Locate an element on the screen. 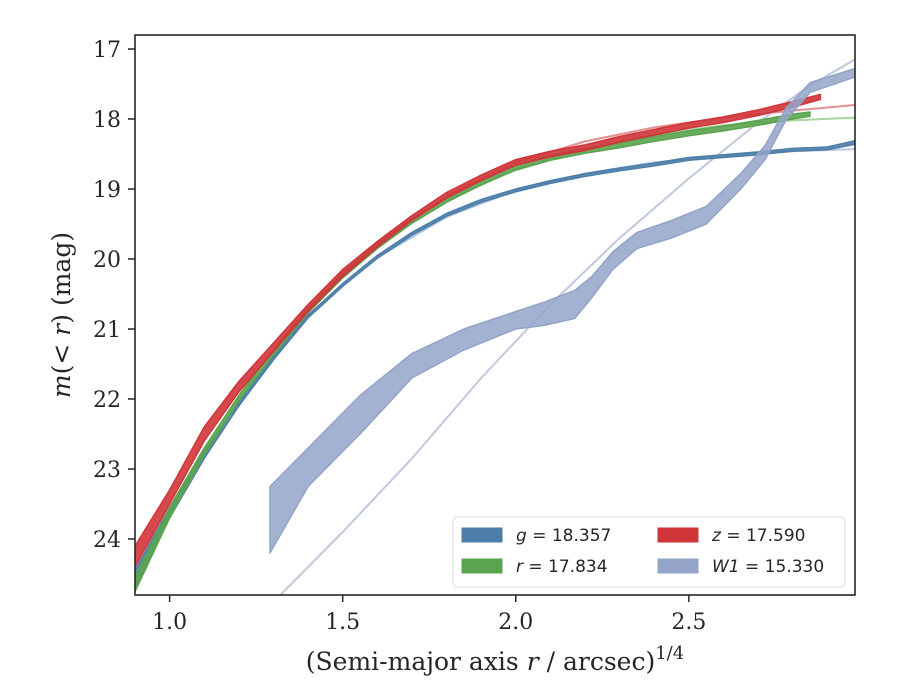 This screenshot has width=900, height=700. legend-swatch-w1 is located at coordinates (678, 566).